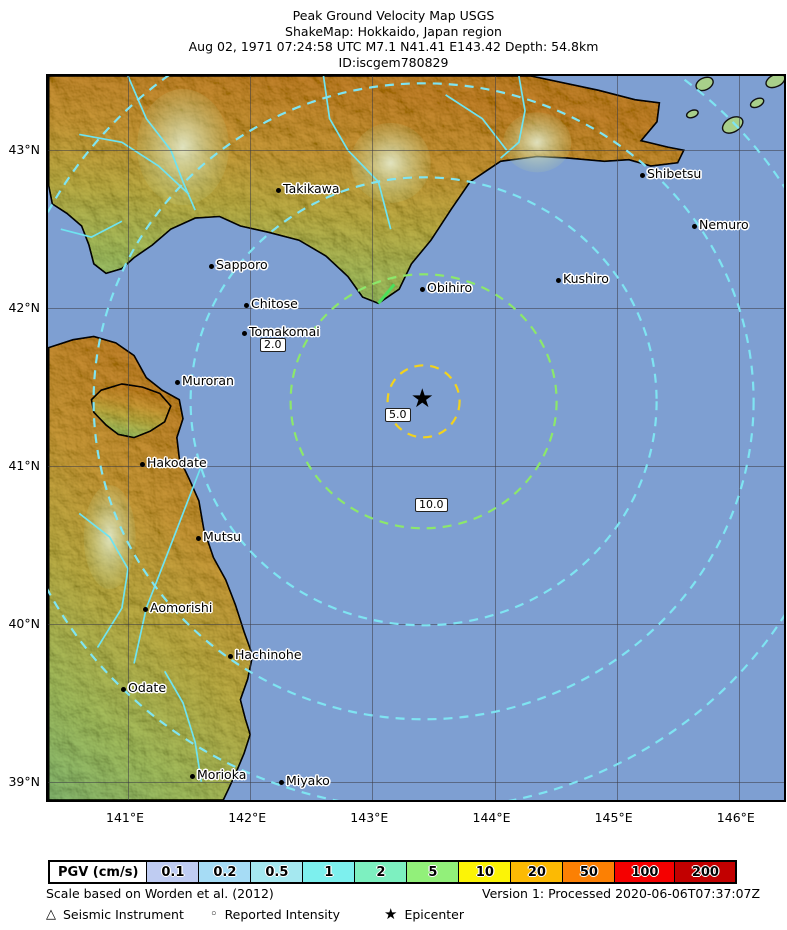 The height and width of the screenshot is (930, 787). I want to click on title-line-1: Peak Ground Velocity Map USGS, so click(393, 15).